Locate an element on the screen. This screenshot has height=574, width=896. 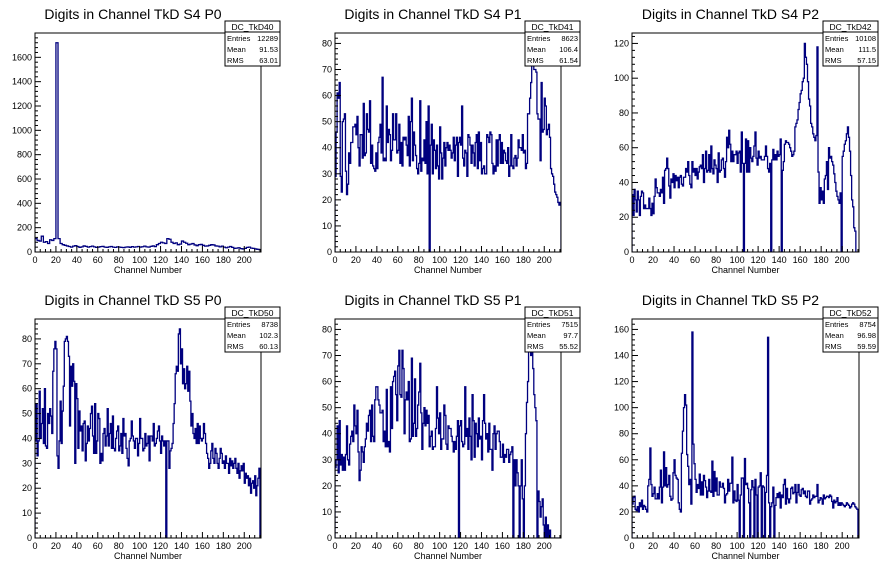
chart-title: Digits in Channel TkD S5 P0 is located at coordinates (132, 300).